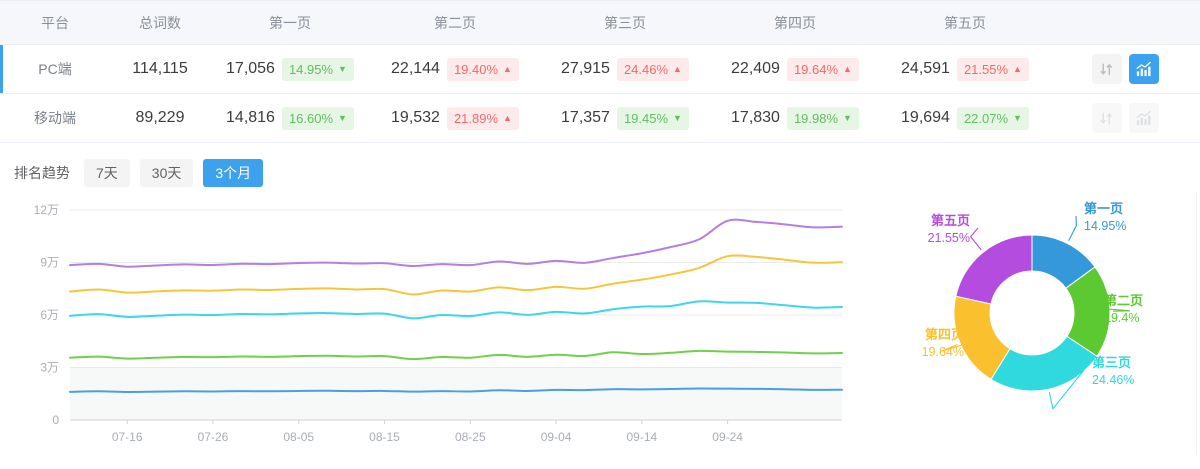 This screenshot has width=1200, height=469. Describe the element at coordinates (1125, 22) in the screenshot. I see `col-header-actions` at that location.